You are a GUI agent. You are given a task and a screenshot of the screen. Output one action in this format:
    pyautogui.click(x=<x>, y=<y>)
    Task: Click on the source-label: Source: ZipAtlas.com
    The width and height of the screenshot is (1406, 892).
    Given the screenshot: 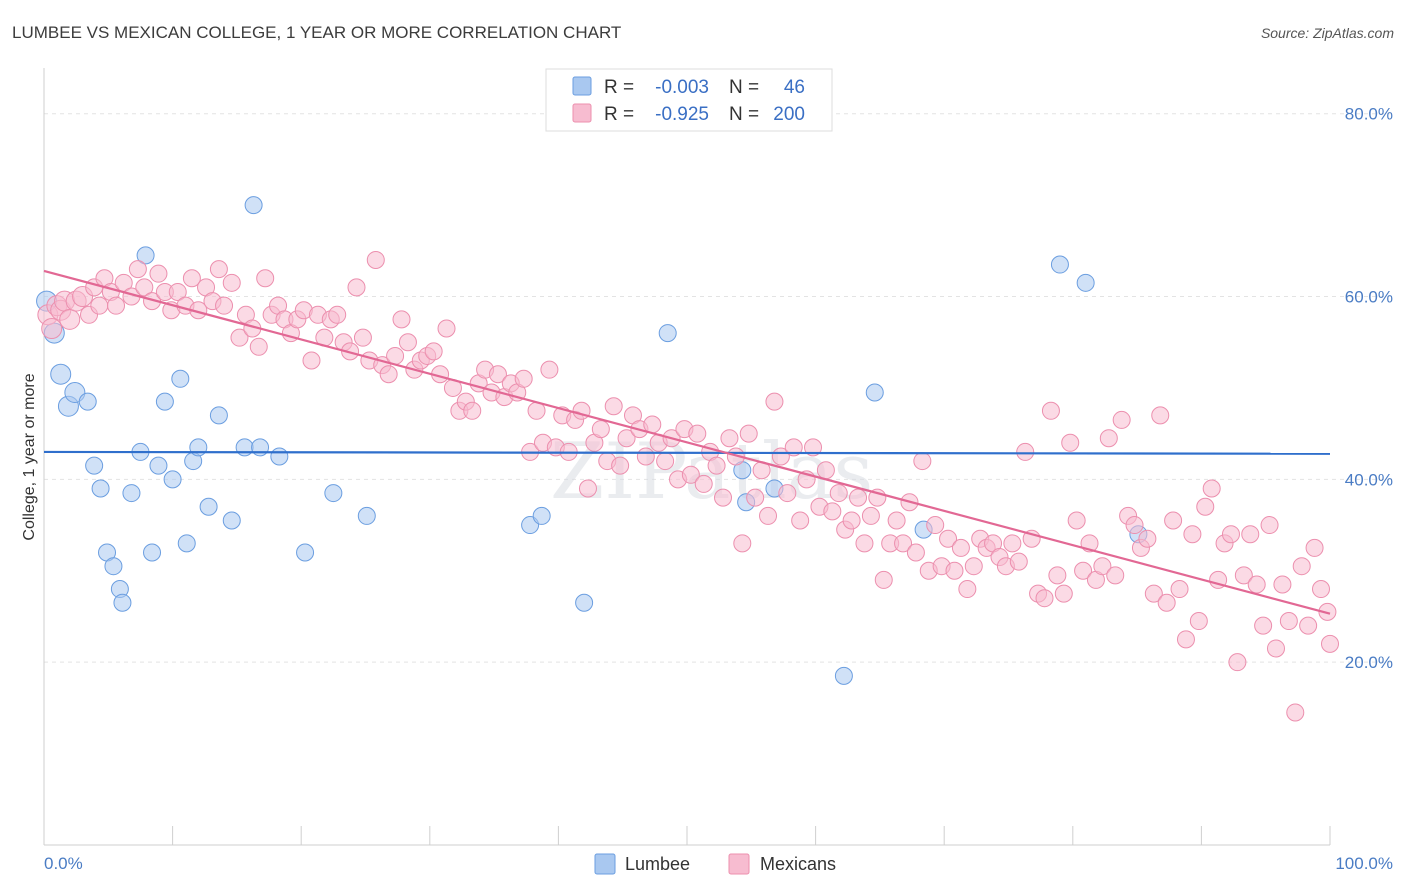 What is the action you would take?
    pyautogui.click(x=1327, y=33)
    